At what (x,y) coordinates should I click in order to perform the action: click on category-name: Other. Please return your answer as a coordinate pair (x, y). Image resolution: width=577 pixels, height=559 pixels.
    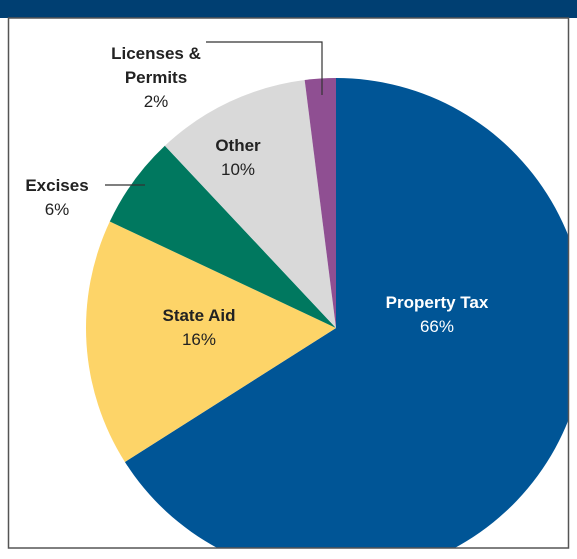
    Looking at the image, I should click on (238, 145).